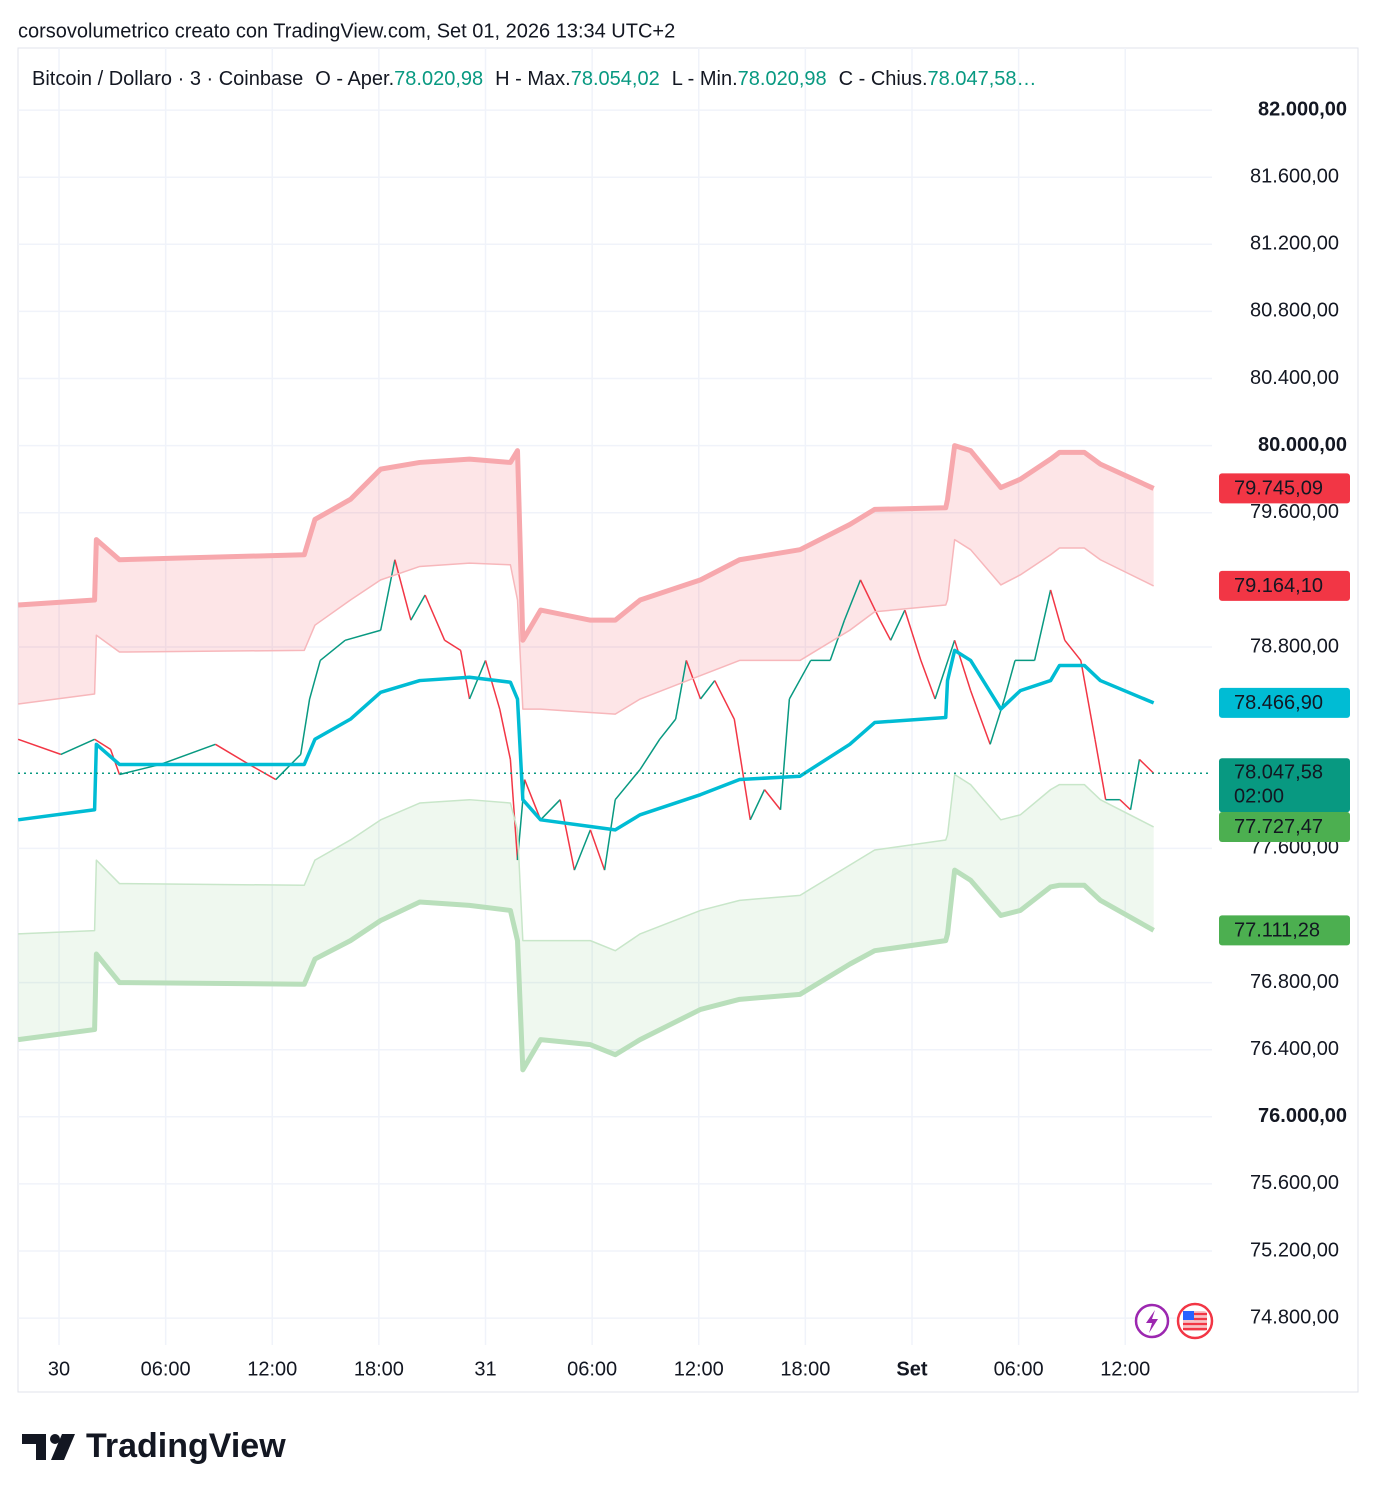 The height and width of the screenshot is (1500, 1377). Describe the element at coordinates (1294, 982) in the screenshot. I see `y-tick-label: 76.800,00` at that location.